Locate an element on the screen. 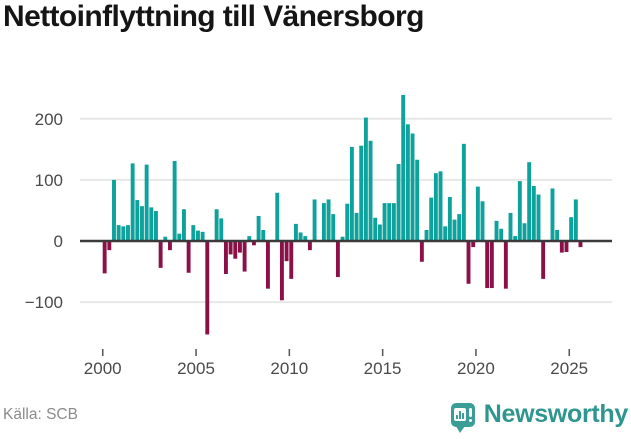 This screenshot has height=439, width=631. x-tick-label: 2000 is located at coordinates (103, 368).